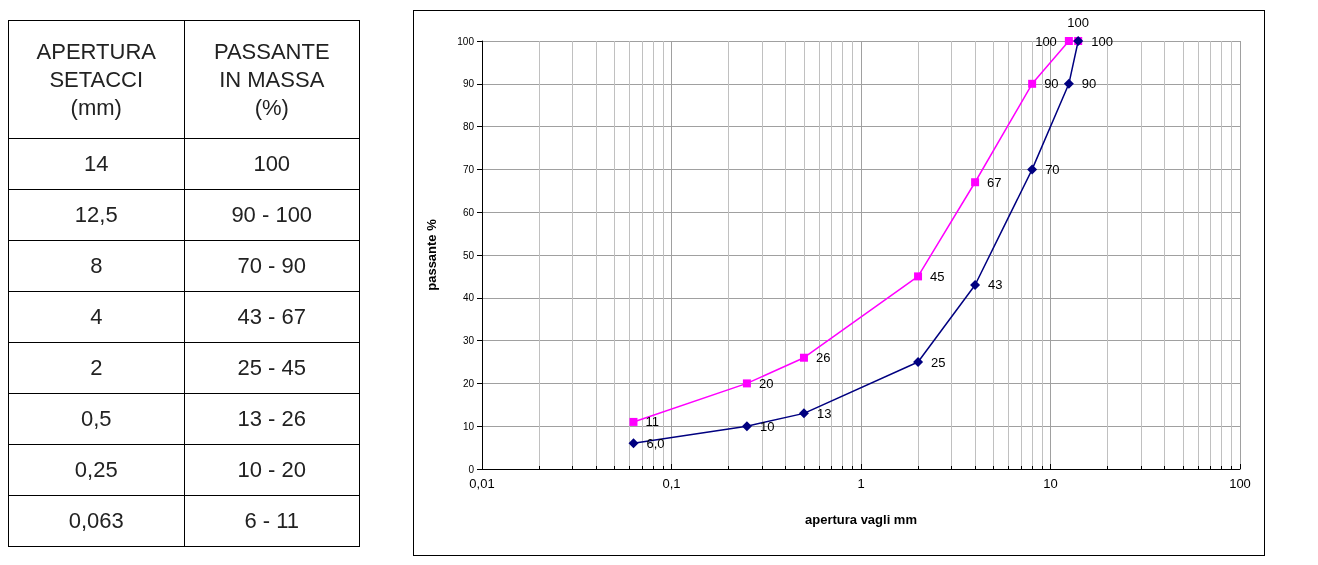  I want to click on data-label: 20, so click(766, 383).